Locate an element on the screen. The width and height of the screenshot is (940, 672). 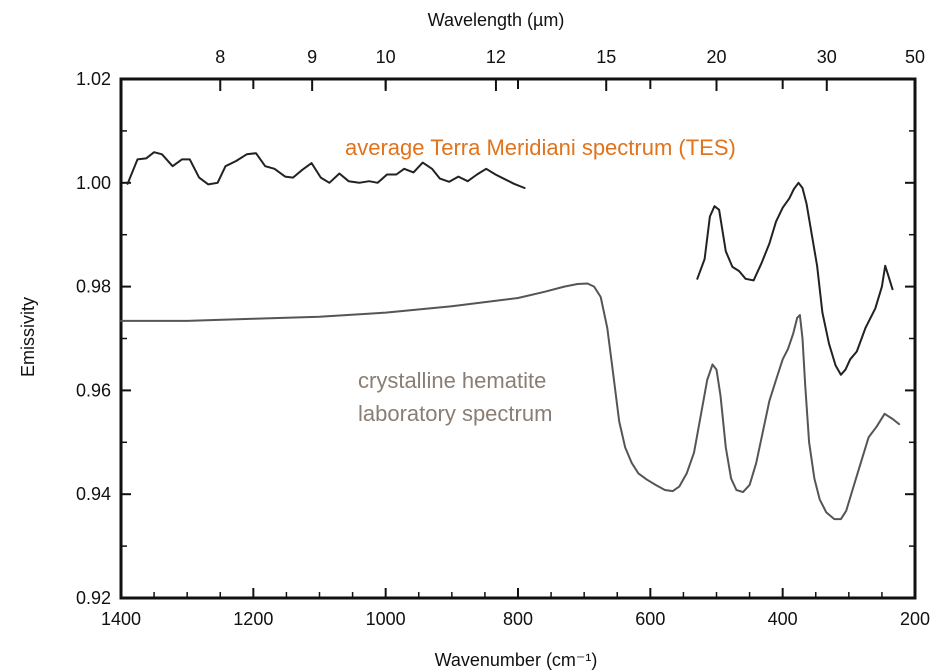
y-tick-label: 1.02 is located at coordinates (93, 79).